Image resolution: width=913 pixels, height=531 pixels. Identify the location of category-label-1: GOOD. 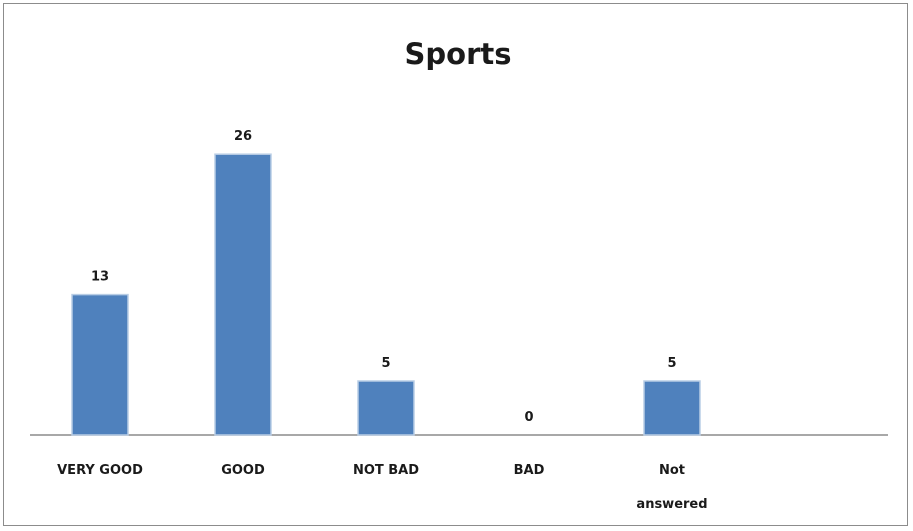
(243, 470).